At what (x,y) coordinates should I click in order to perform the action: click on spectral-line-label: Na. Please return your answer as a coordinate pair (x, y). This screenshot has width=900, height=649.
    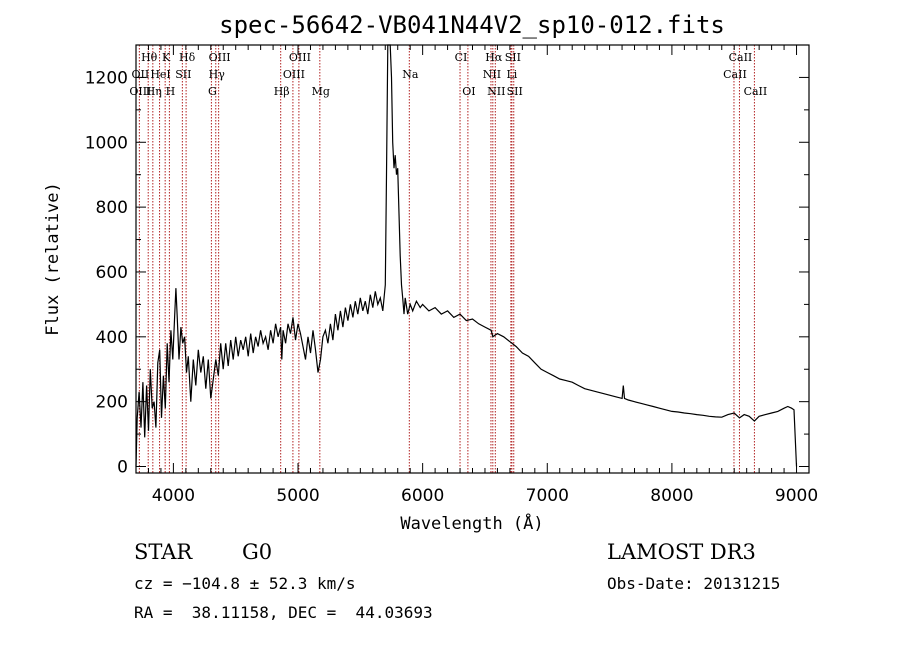
    Looking at the image, I should click on (410, 74).